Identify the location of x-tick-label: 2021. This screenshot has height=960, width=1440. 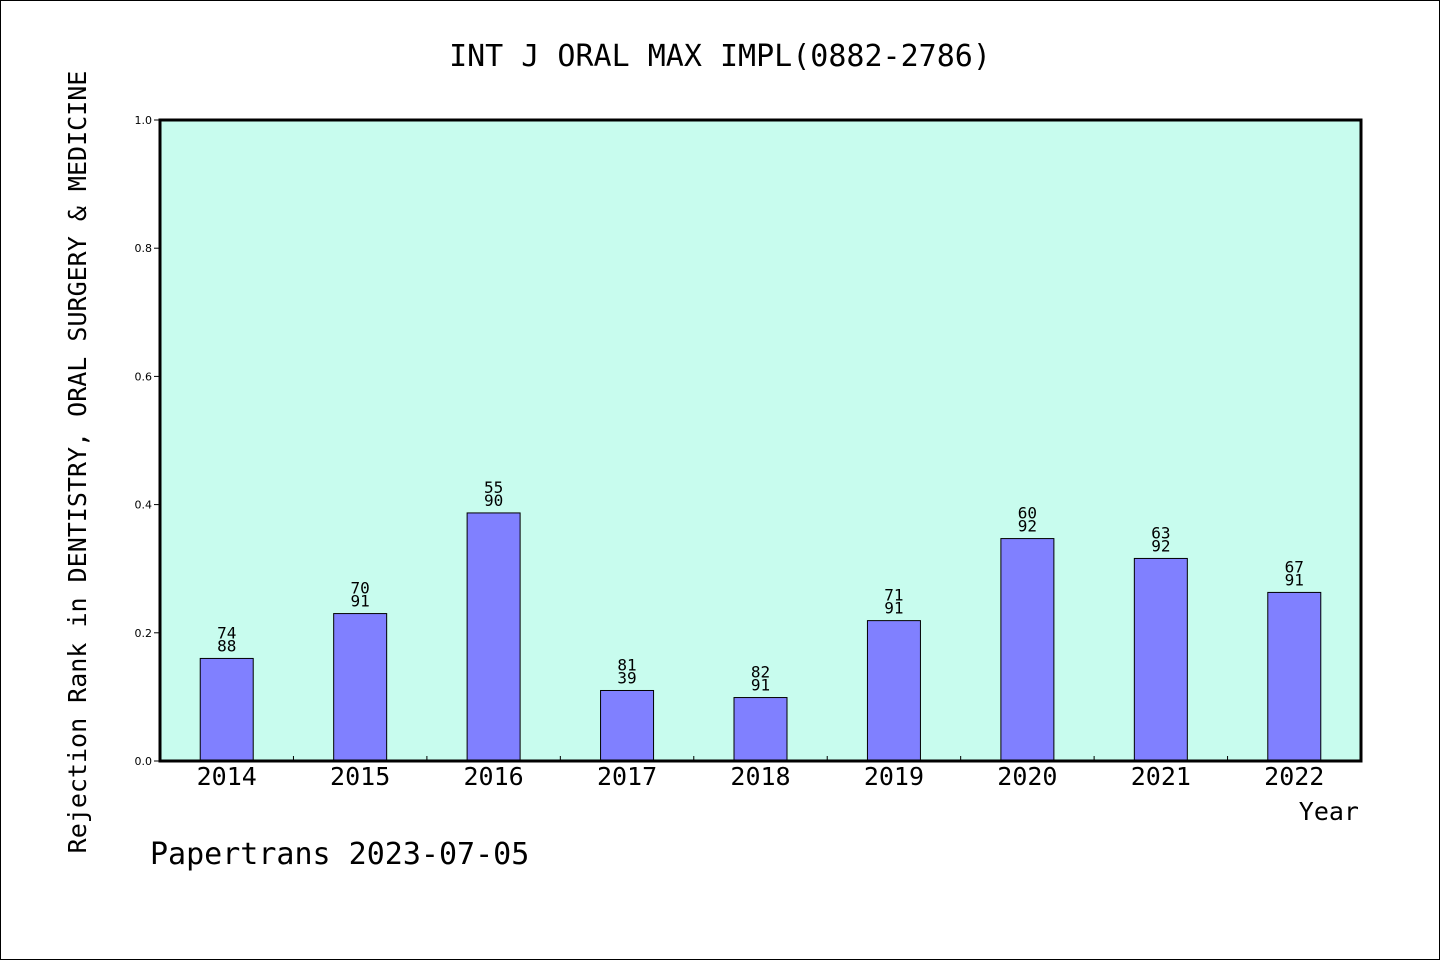
(1161, 776).